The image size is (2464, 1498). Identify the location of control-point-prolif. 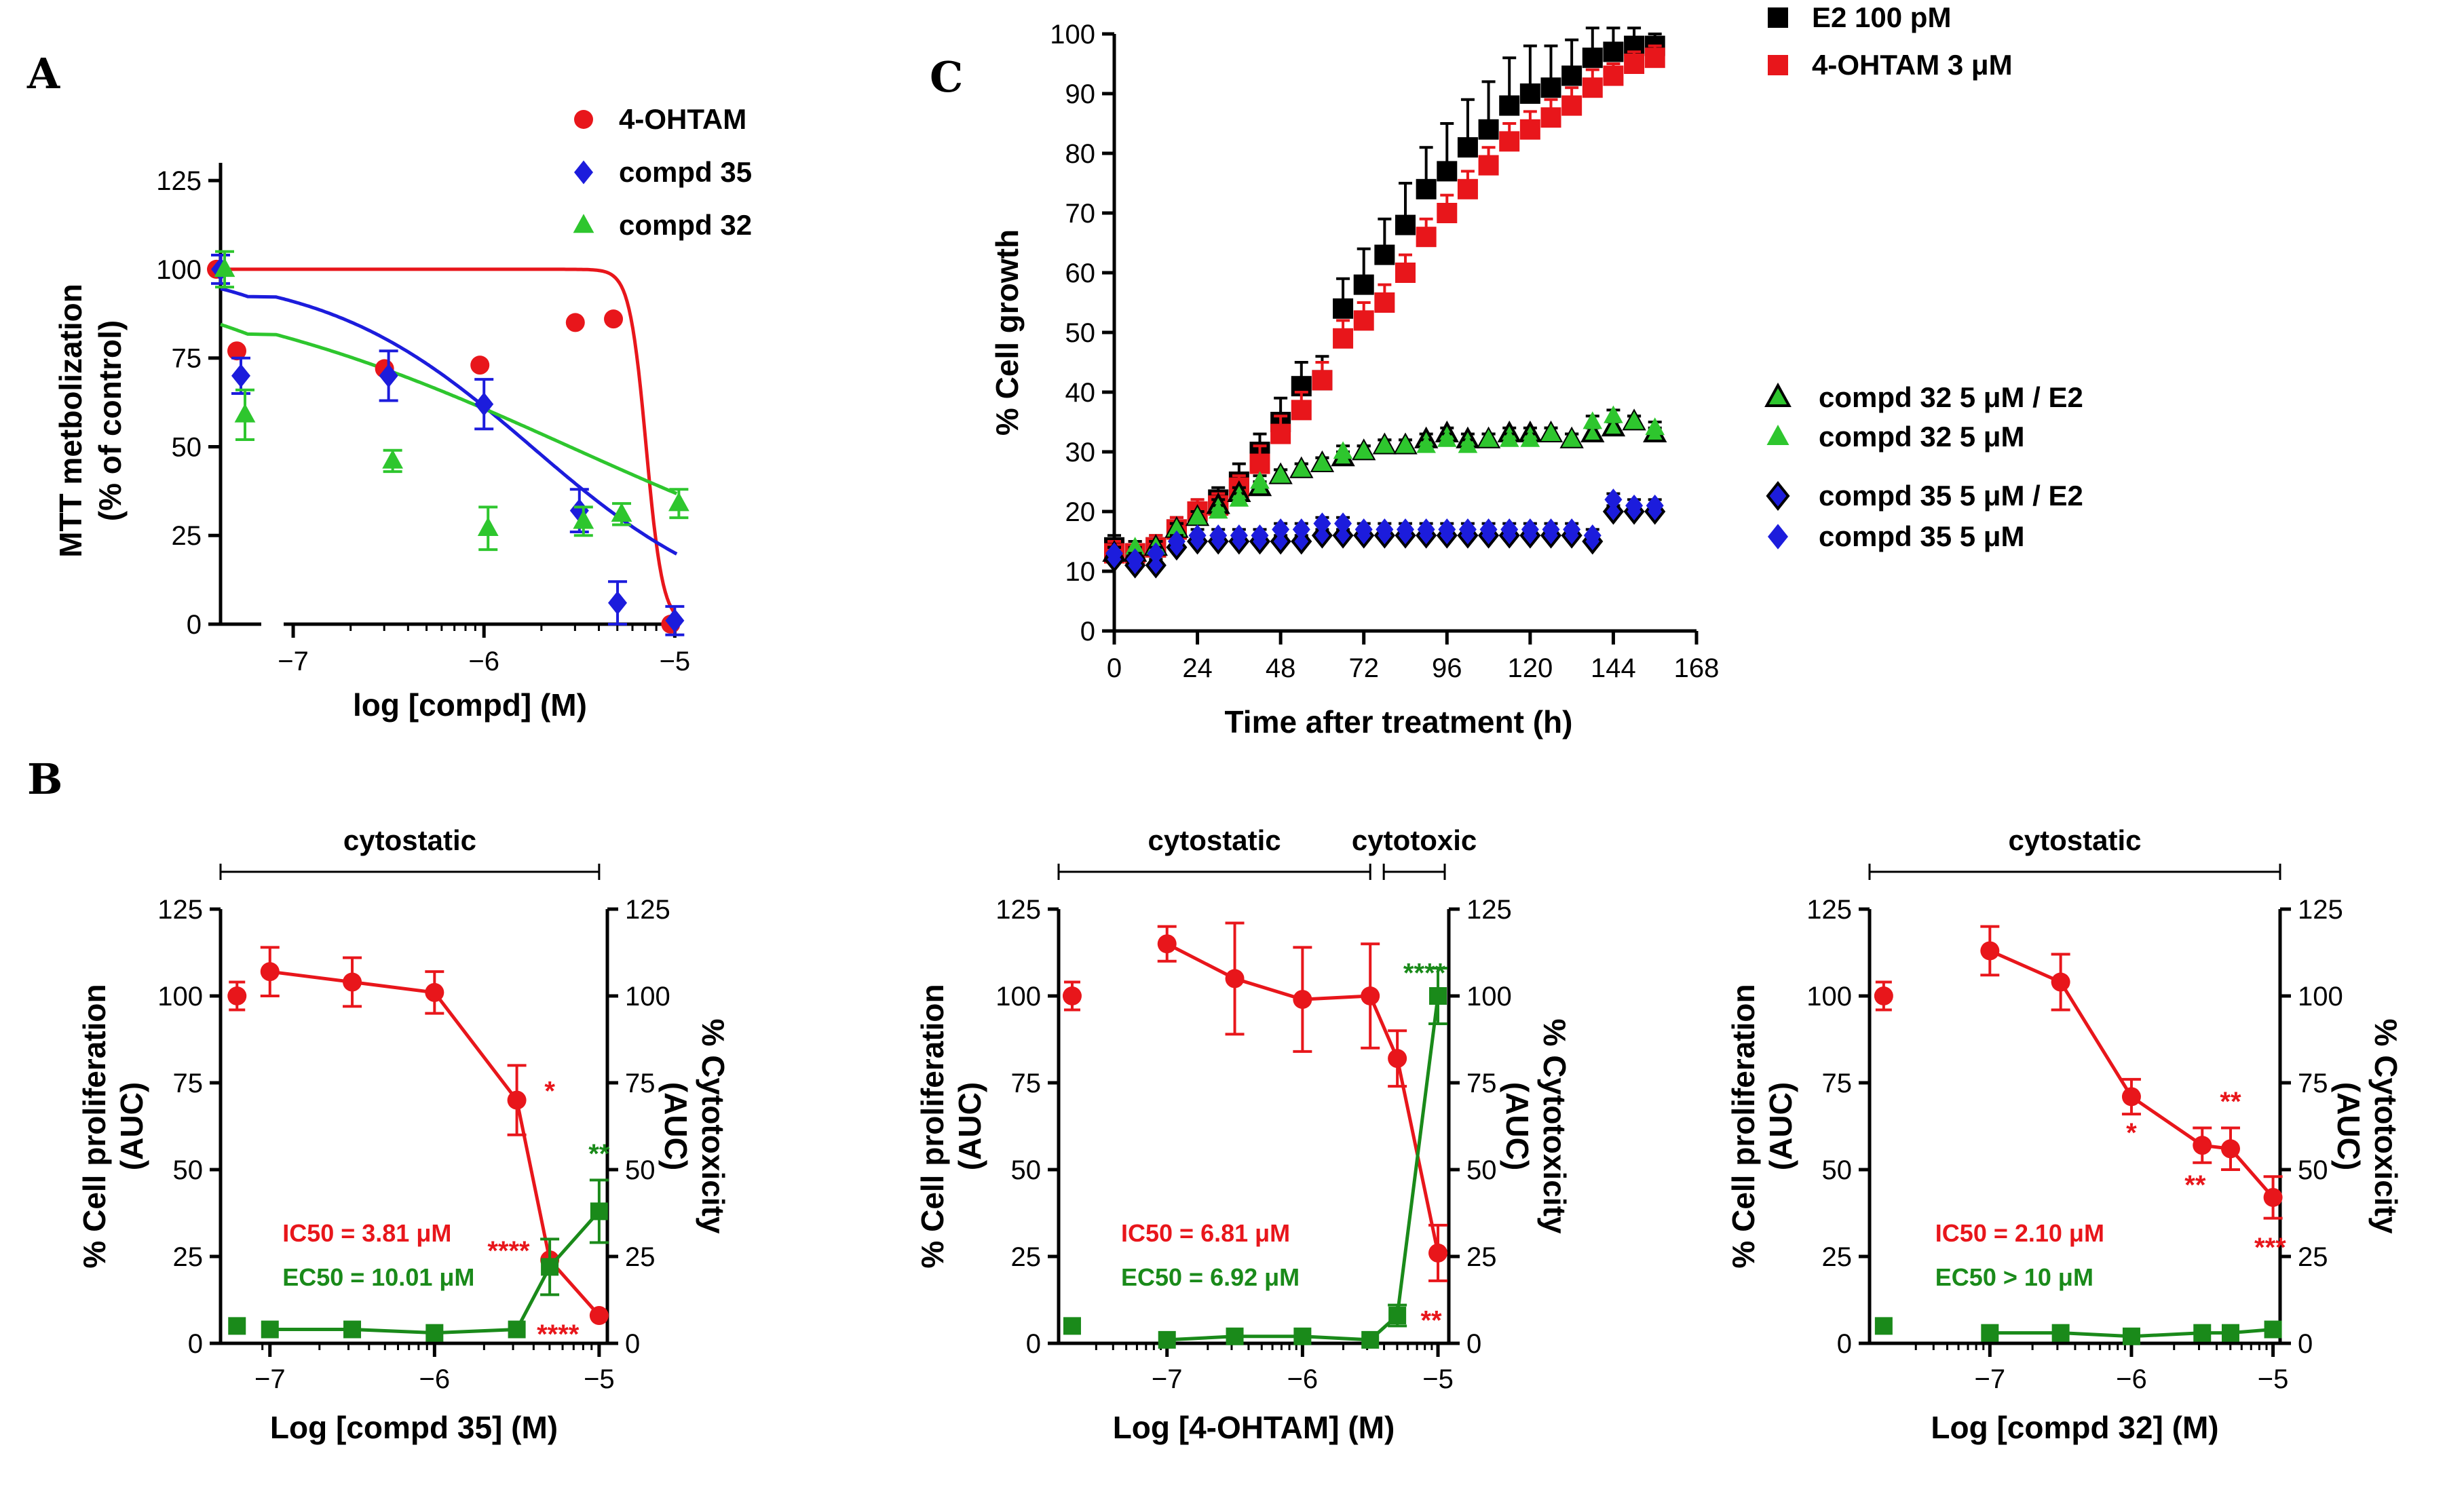
(237, 995).